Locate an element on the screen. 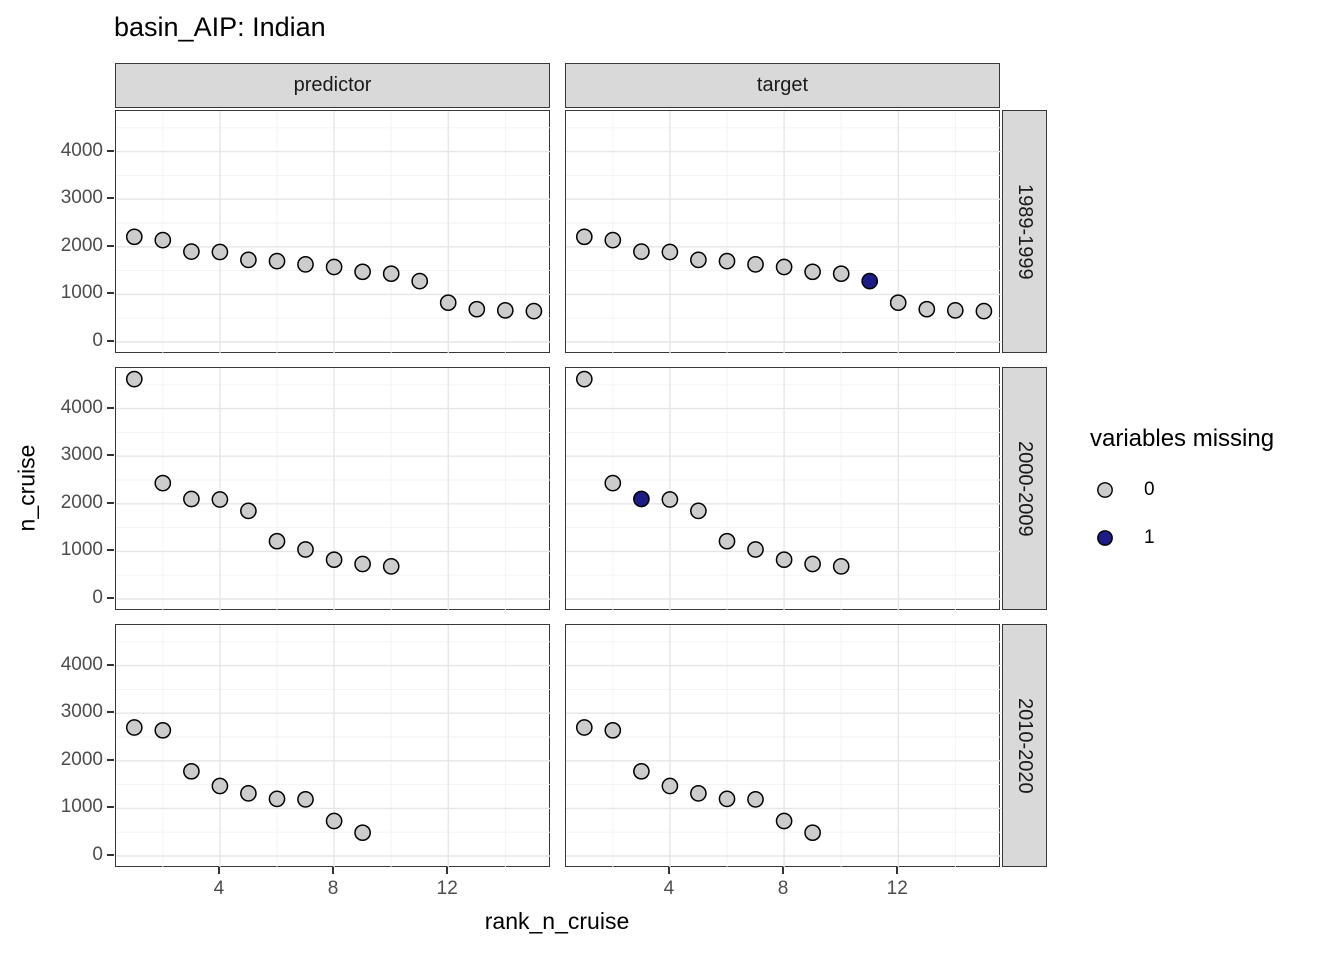  panel-target-1989-1999 is located at coordinates (783, 232).